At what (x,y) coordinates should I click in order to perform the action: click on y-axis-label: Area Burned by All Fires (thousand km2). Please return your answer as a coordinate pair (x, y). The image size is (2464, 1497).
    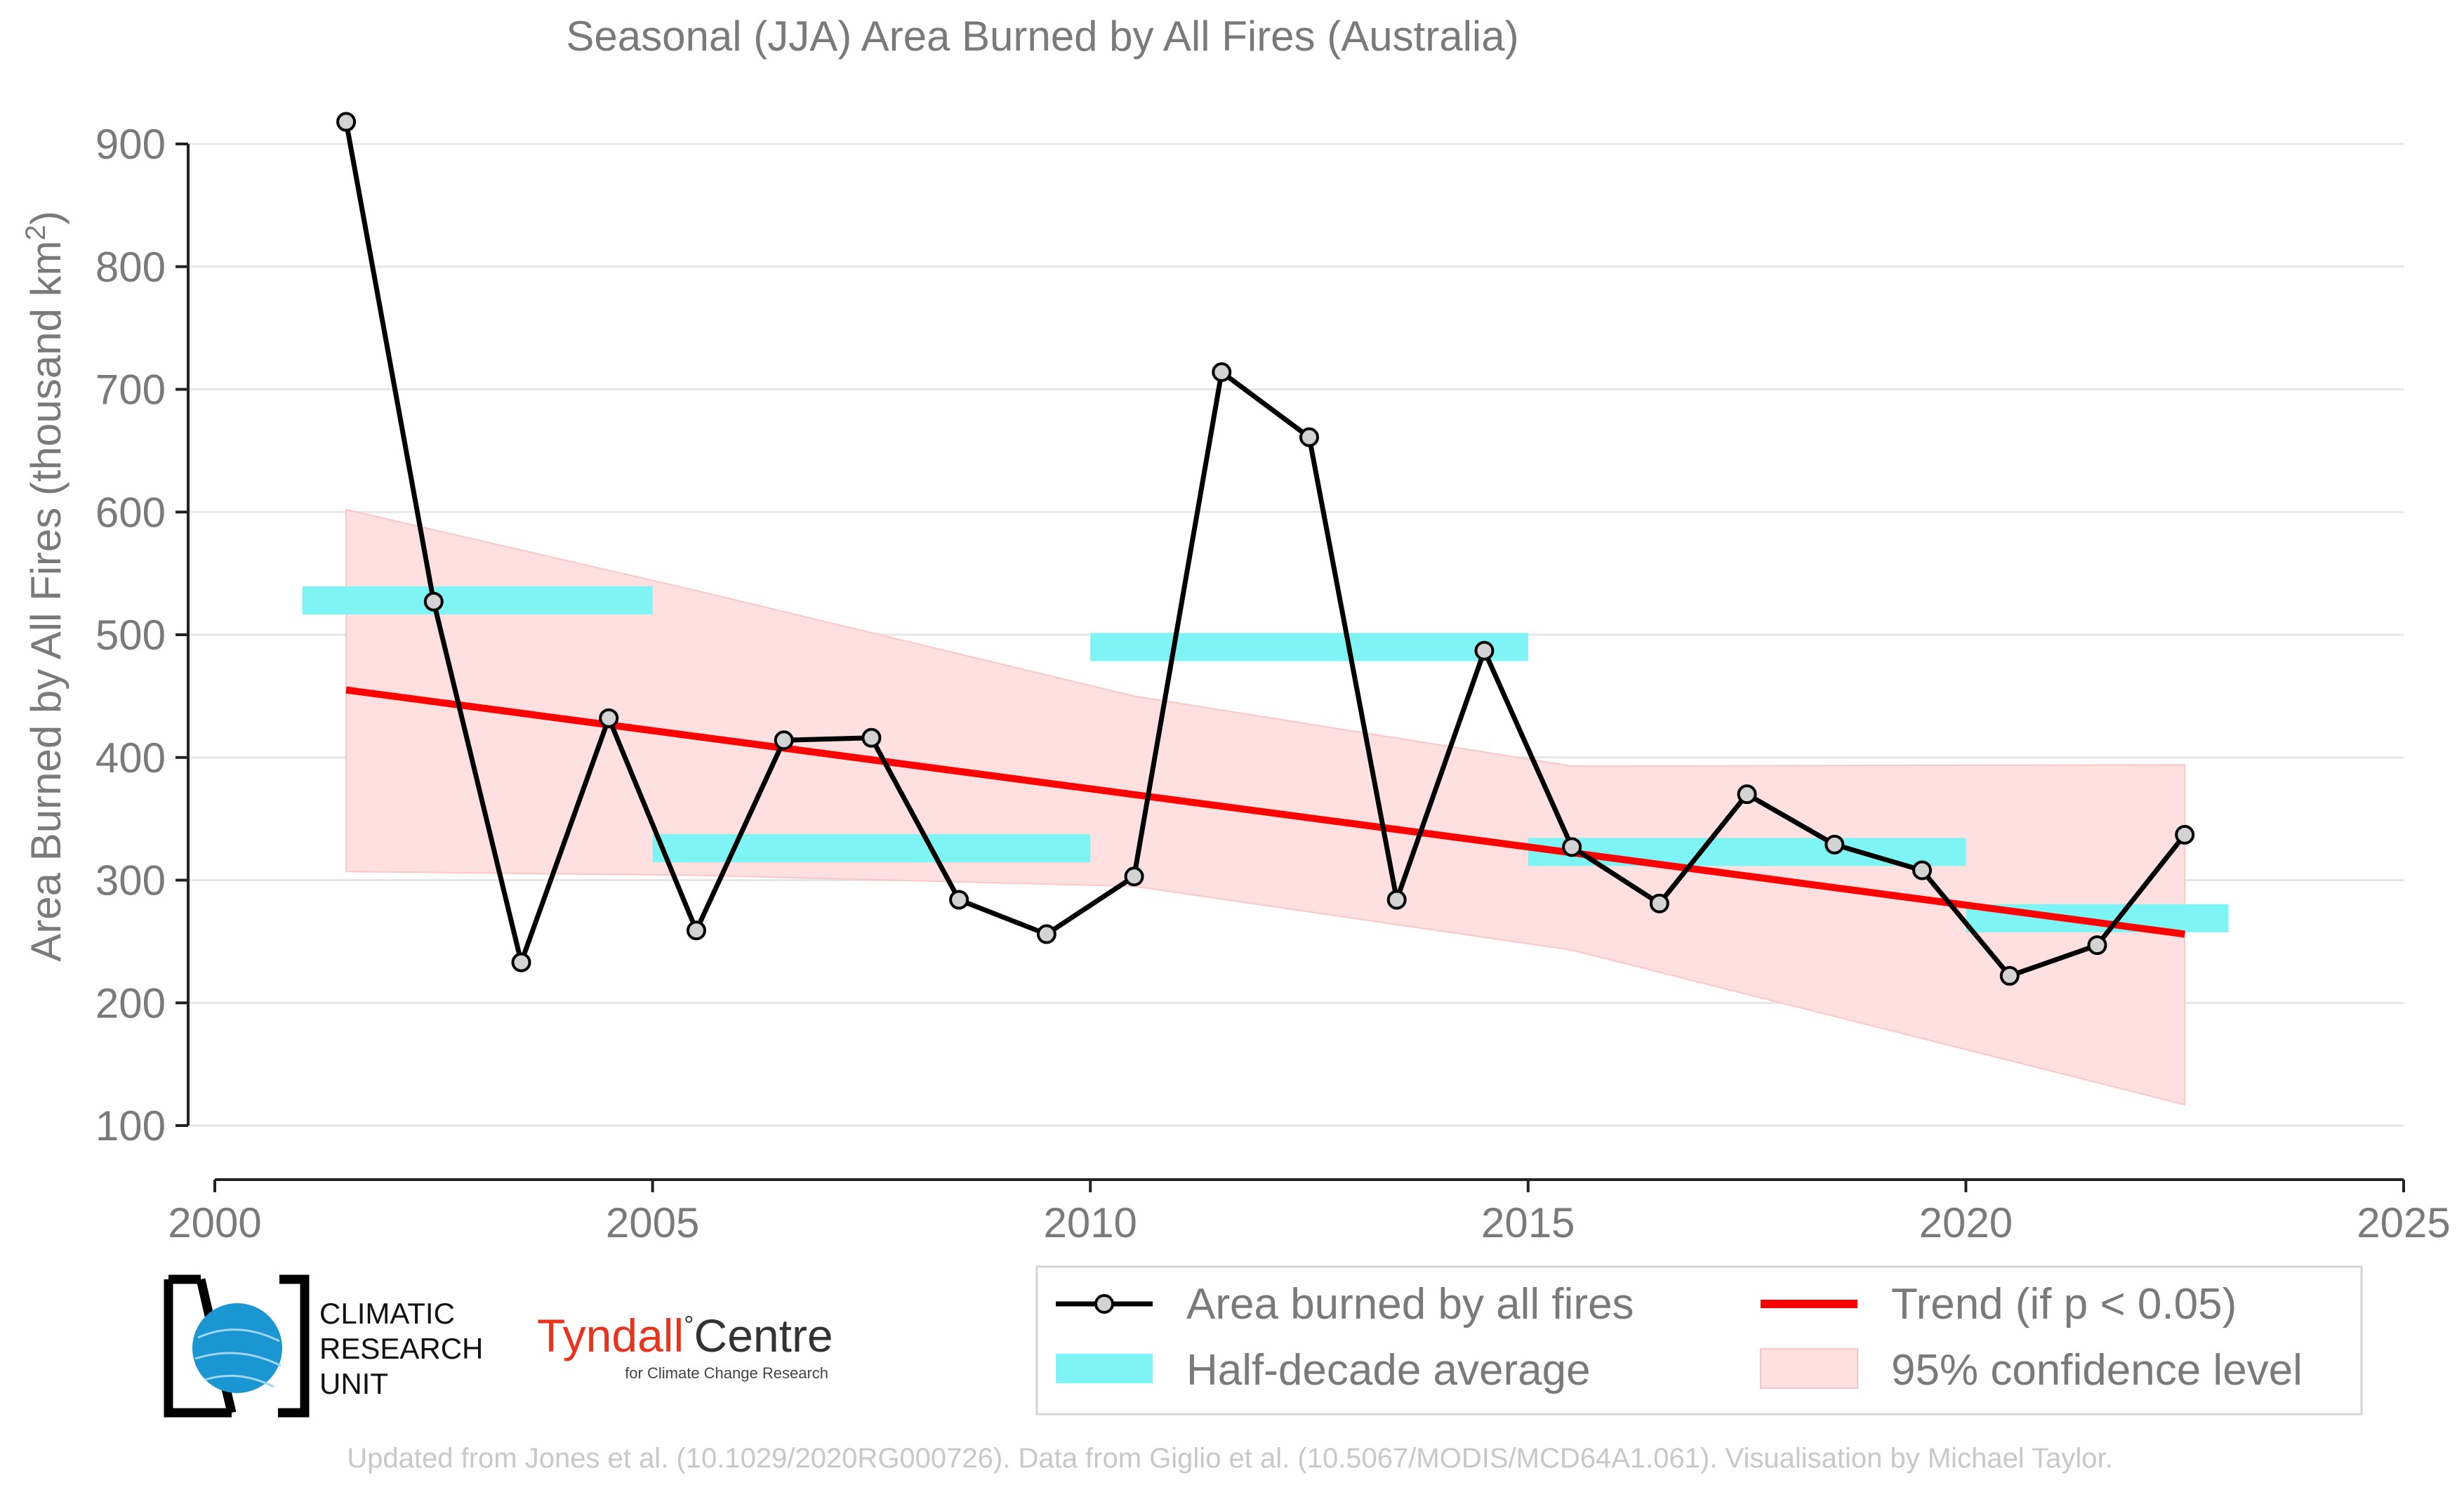
    Looking at the image, I should click on (44, 586).